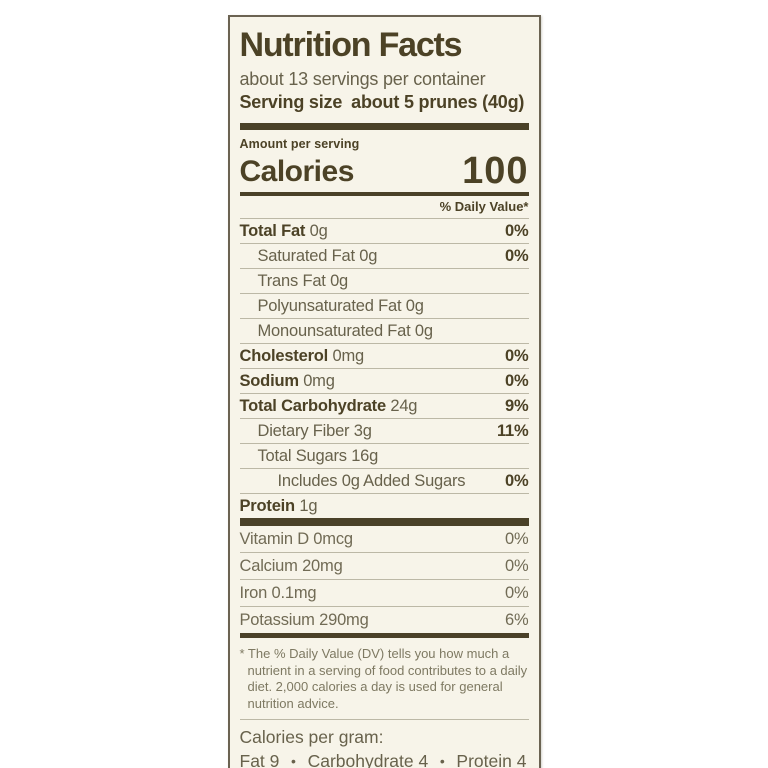 This screenshot has width=768, height=768. I want to click on servings-per-container: about 13 servings per container, so click(362, 79).